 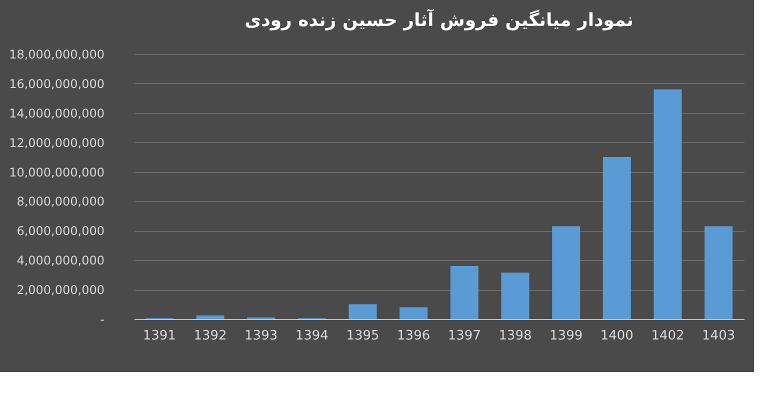 What do you see at coordinates (566, 336) in the screenshot?
I see `x-tick-label: 1399` at bounding box center [566, 336].